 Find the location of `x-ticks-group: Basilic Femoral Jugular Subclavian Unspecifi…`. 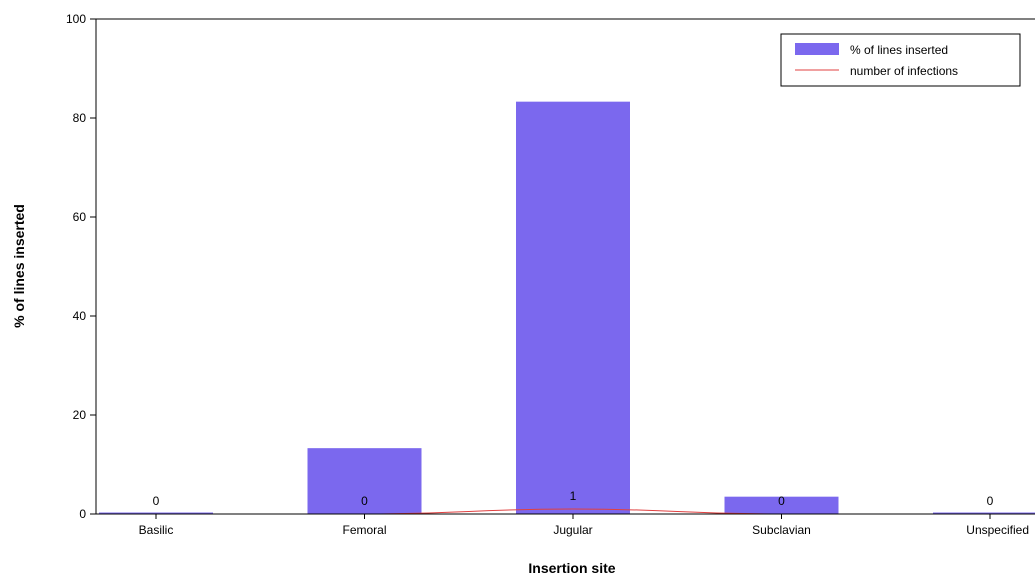

x-ticks-group: Basilic Femoral Jugular Subclavian Unspecifi… is located at coordinates (584, 525).